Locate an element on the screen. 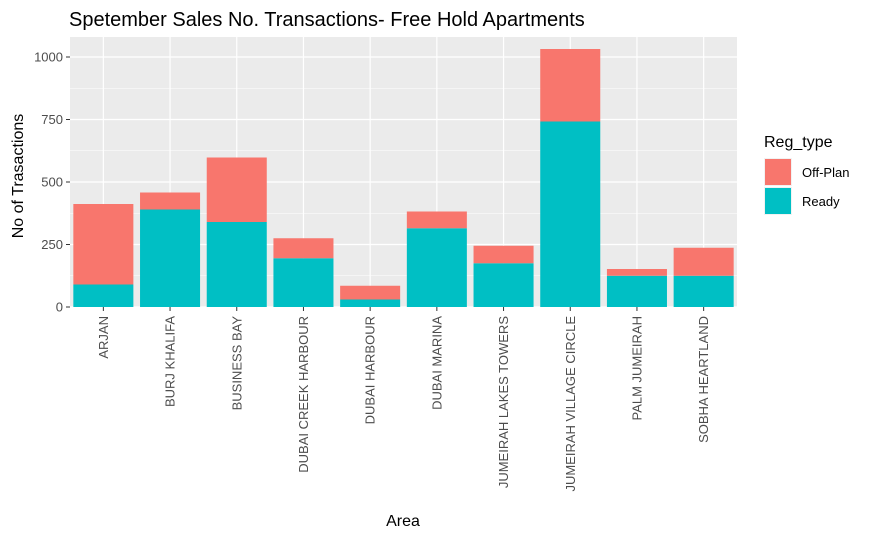 The height and width of the screenshot is (540, 875). bar-ready-burj-khalifa is located at coordinates (170, 258).